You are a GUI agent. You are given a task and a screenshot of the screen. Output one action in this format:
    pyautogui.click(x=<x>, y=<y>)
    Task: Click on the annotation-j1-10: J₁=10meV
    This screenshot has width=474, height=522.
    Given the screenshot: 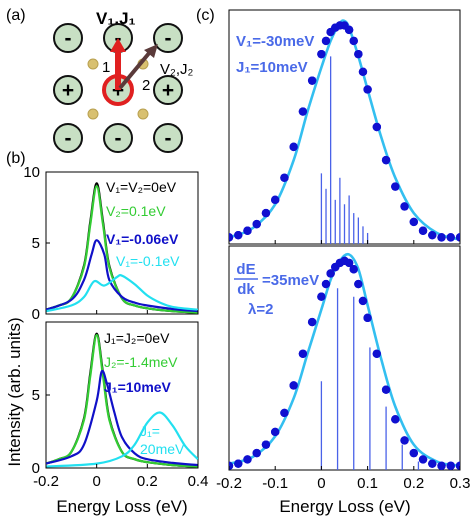 What is the action you would take?
    pyautogui.click(x=138, y=387)
    